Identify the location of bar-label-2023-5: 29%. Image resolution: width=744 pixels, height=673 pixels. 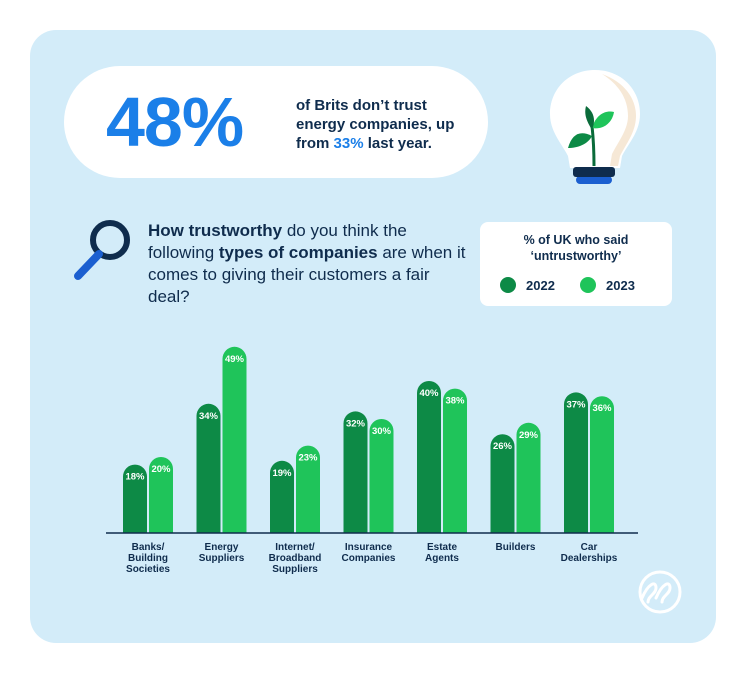
(529, 435).